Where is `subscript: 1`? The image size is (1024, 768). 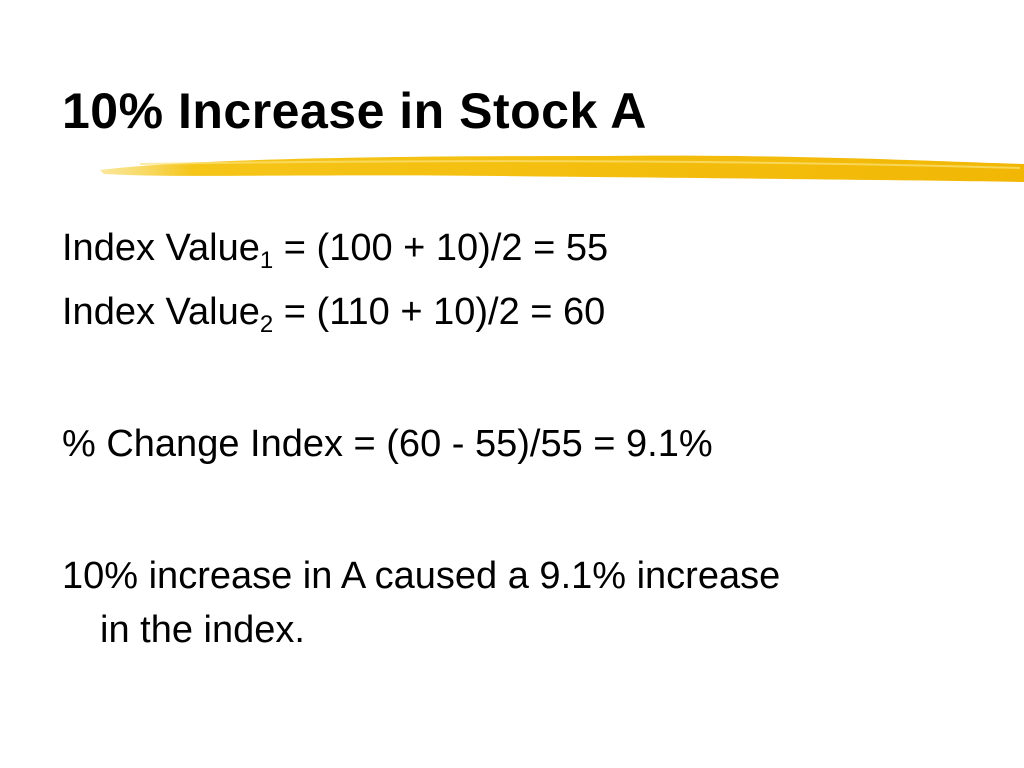
subscript: 1 is located at coordinates (266, 260).